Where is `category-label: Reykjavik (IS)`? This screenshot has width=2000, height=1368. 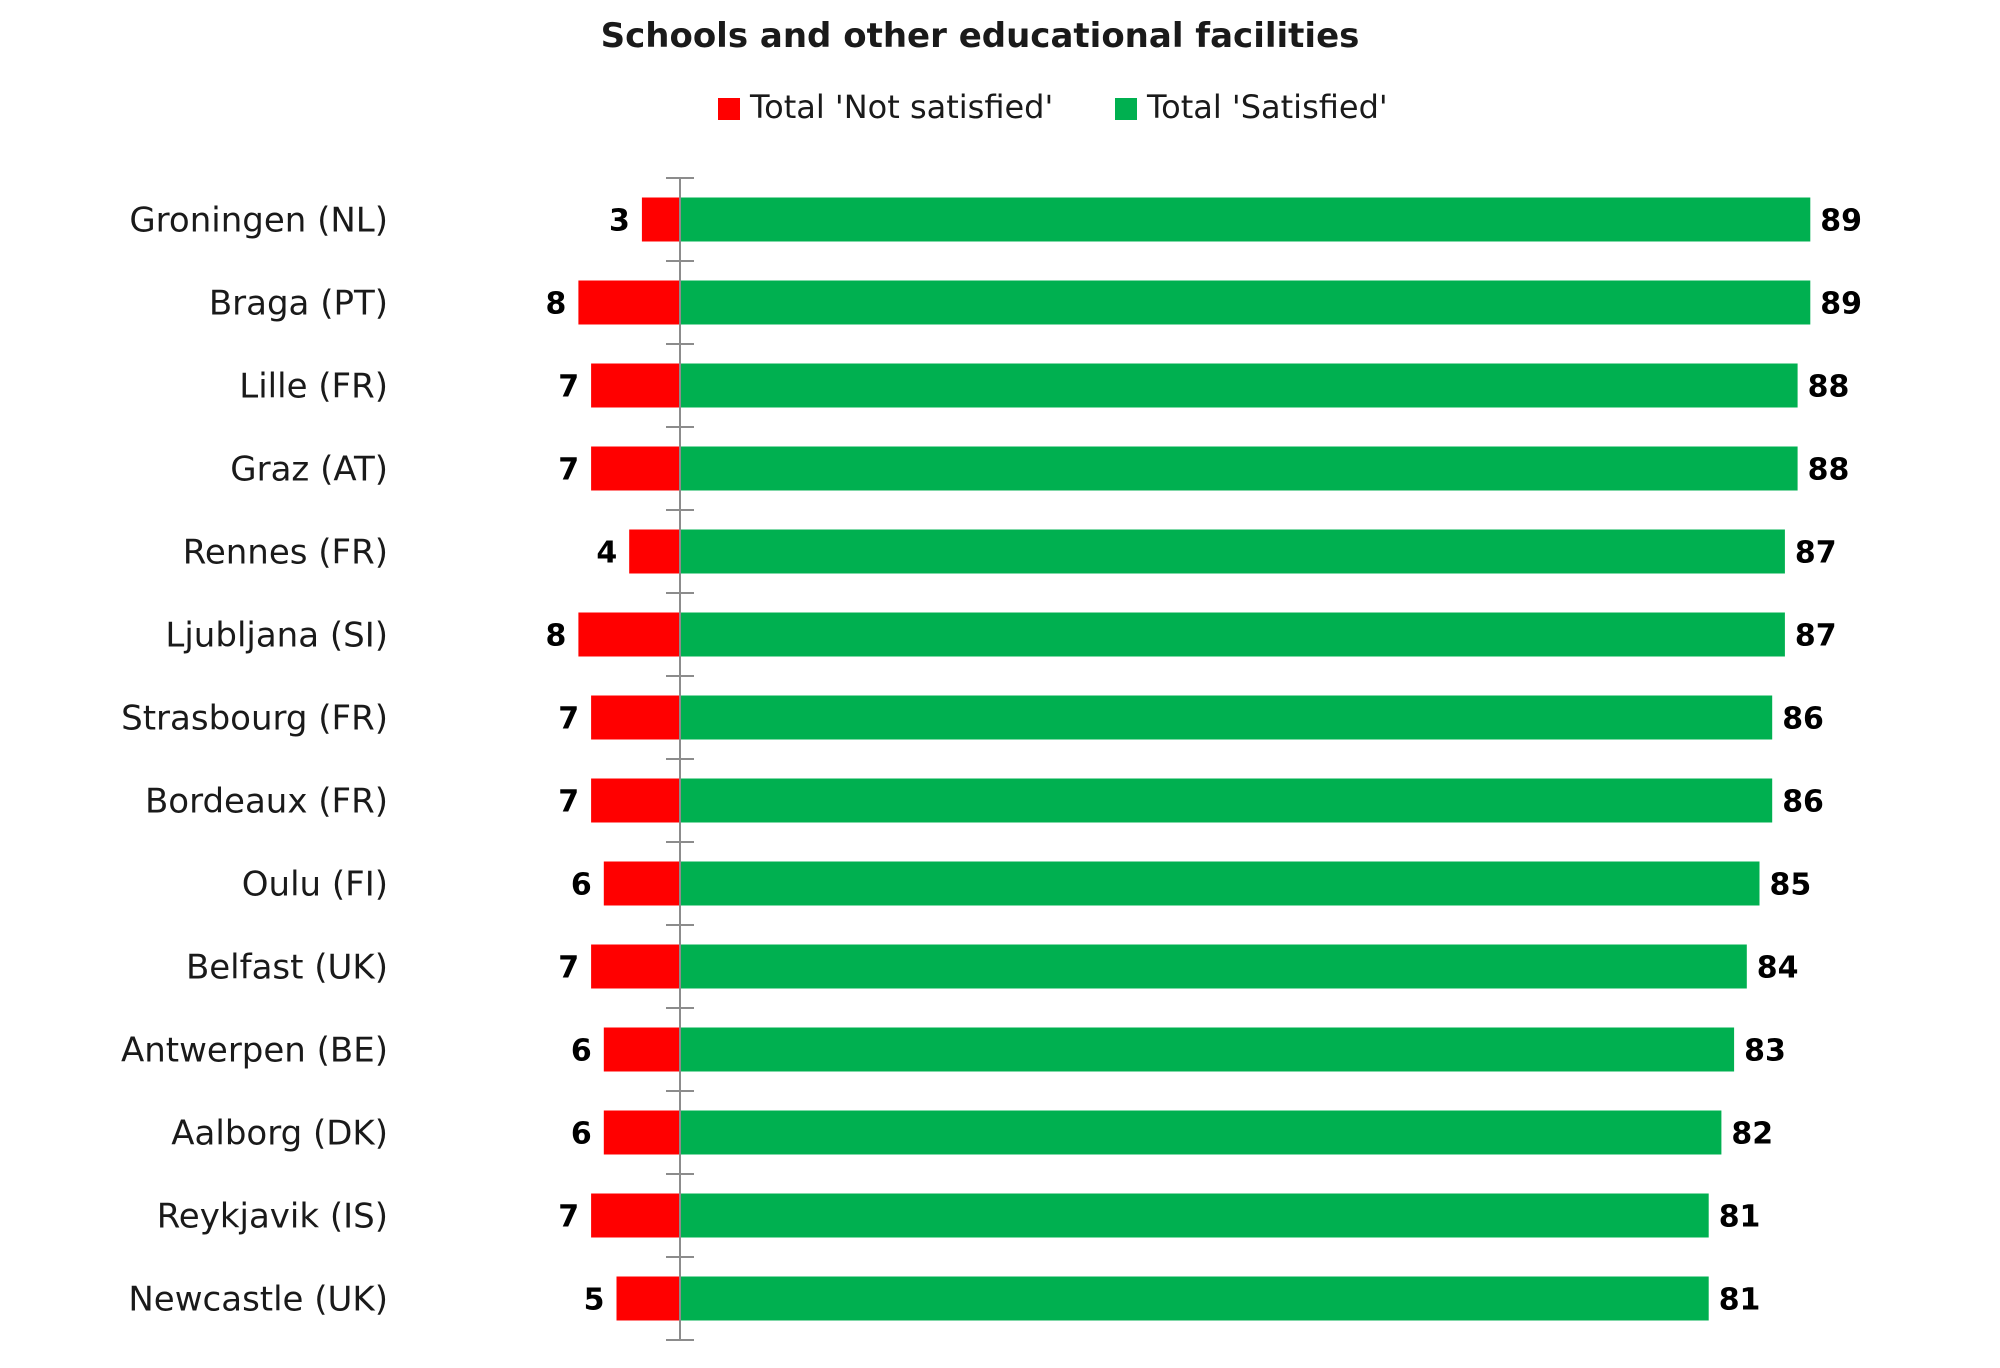
category-label: Reykjavik (IS) is located at coordinates (272, 1217).